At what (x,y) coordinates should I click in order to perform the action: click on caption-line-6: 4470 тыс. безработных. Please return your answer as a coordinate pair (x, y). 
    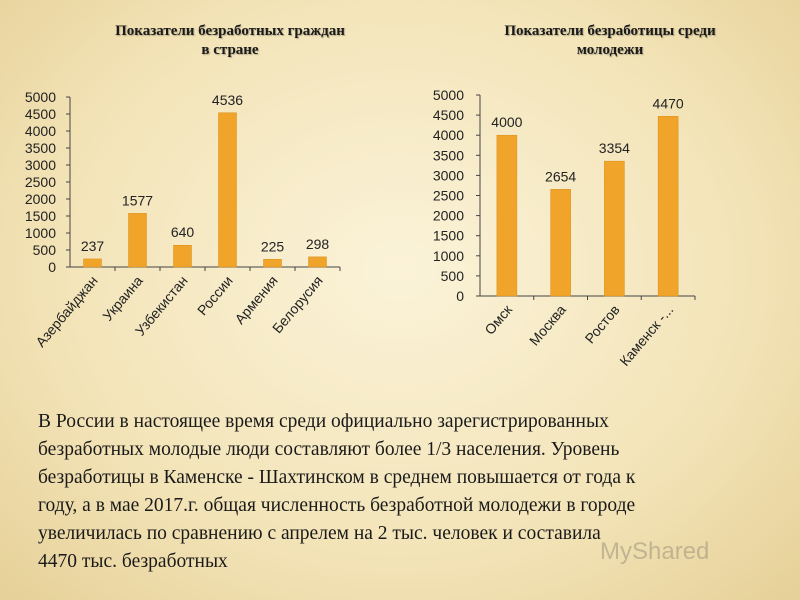
    Looking at the image, I should click on (133, 561).